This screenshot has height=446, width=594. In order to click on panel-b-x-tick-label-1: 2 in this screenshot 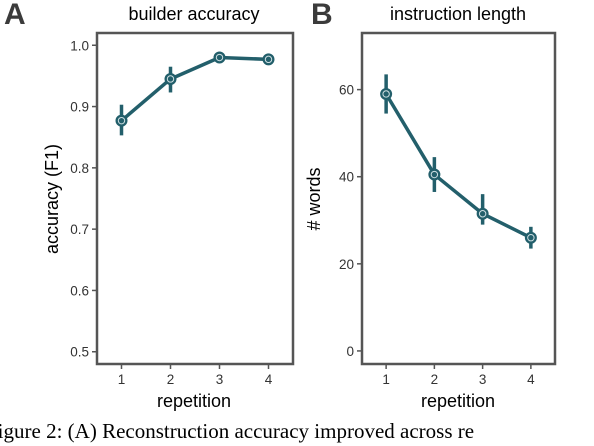, I will do `click(435, 379)`.